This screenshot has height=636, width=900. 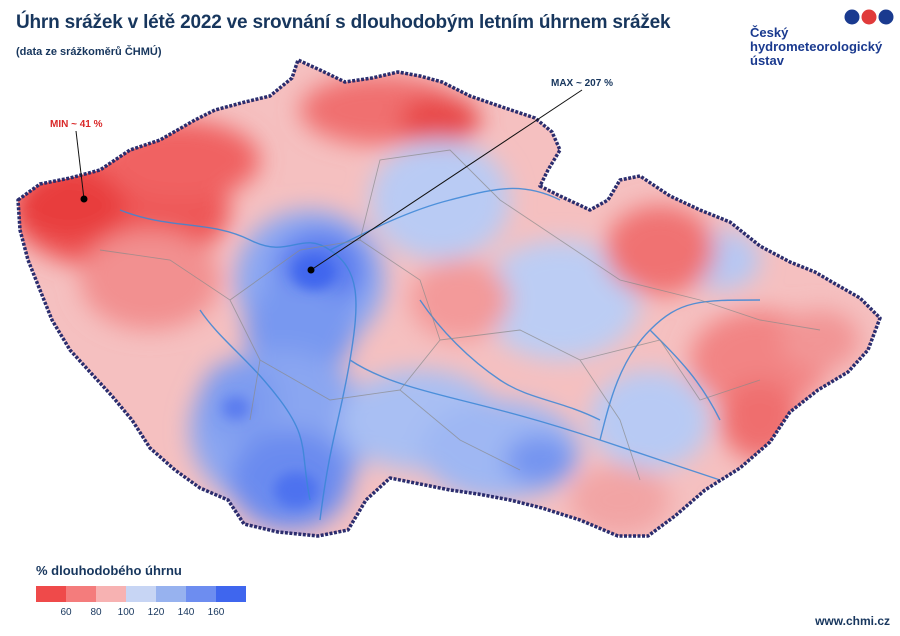 I want to click on legend-title: % dlouhodobého úhrnu, so click(x=109, y=570).